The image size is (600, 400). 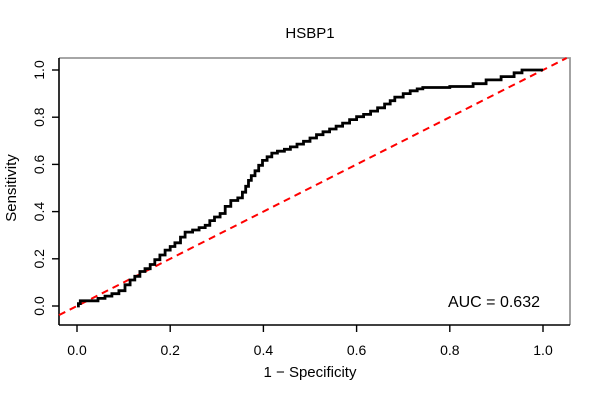 What do you see at coordinates (39, 164) in the screenshot?
I see `y-tick-label: 0.6` at bounding box center [39, 164].